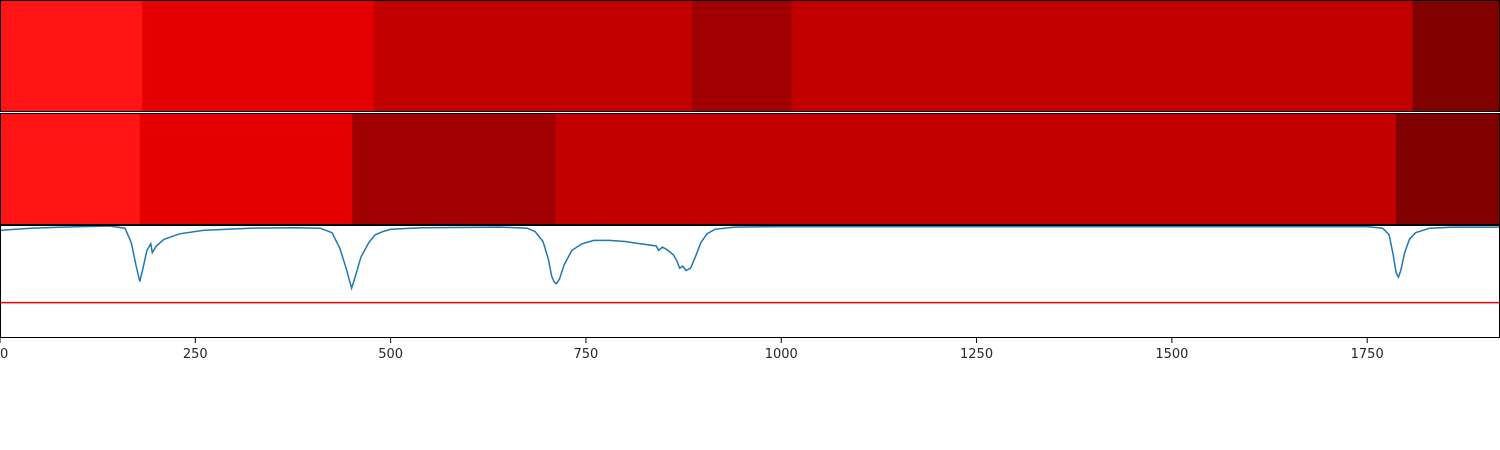  Describe the element at coordinates (1171, 354) in the screenshot. I see `x-tick-label: 1500` at that location.